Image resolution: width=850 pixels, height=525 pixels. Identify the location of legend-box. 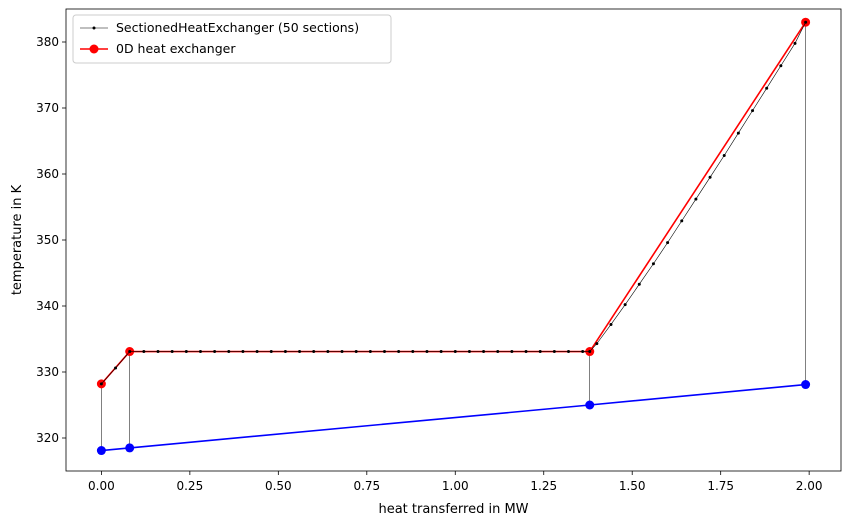
(232, 39).